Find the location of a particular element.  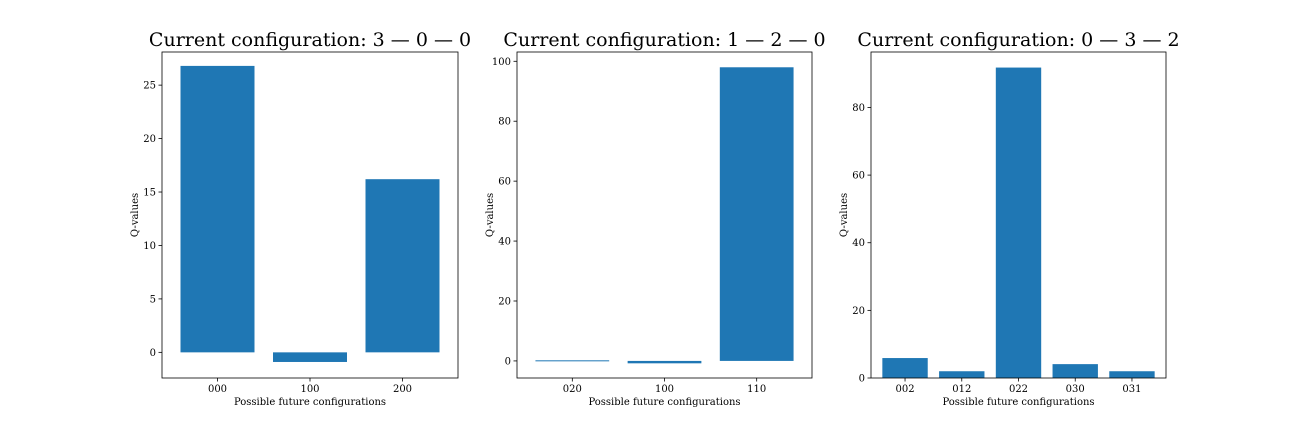

y-tick-label: 5 is located at coordinates (153, 299).